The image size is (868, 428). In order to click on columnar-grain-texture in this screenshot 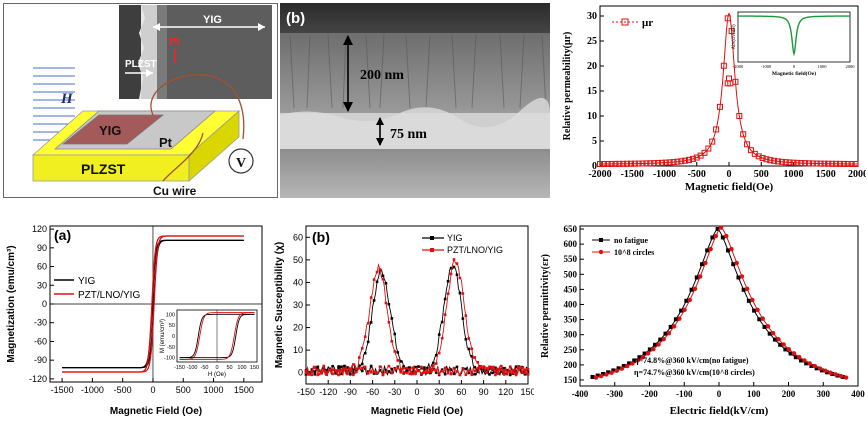, I will do `click(418, 71)`.